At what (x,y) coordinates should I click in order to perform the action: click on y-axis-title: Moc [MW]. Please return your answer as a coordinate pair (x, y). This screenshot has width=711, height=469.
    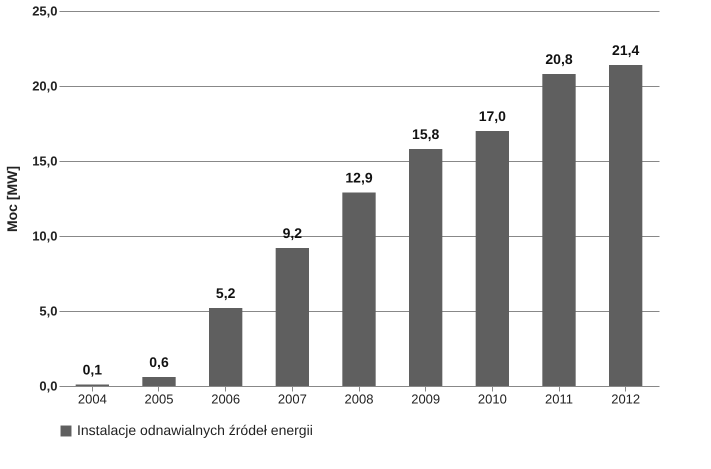
    Looking at the image, I should click on (12, 199).